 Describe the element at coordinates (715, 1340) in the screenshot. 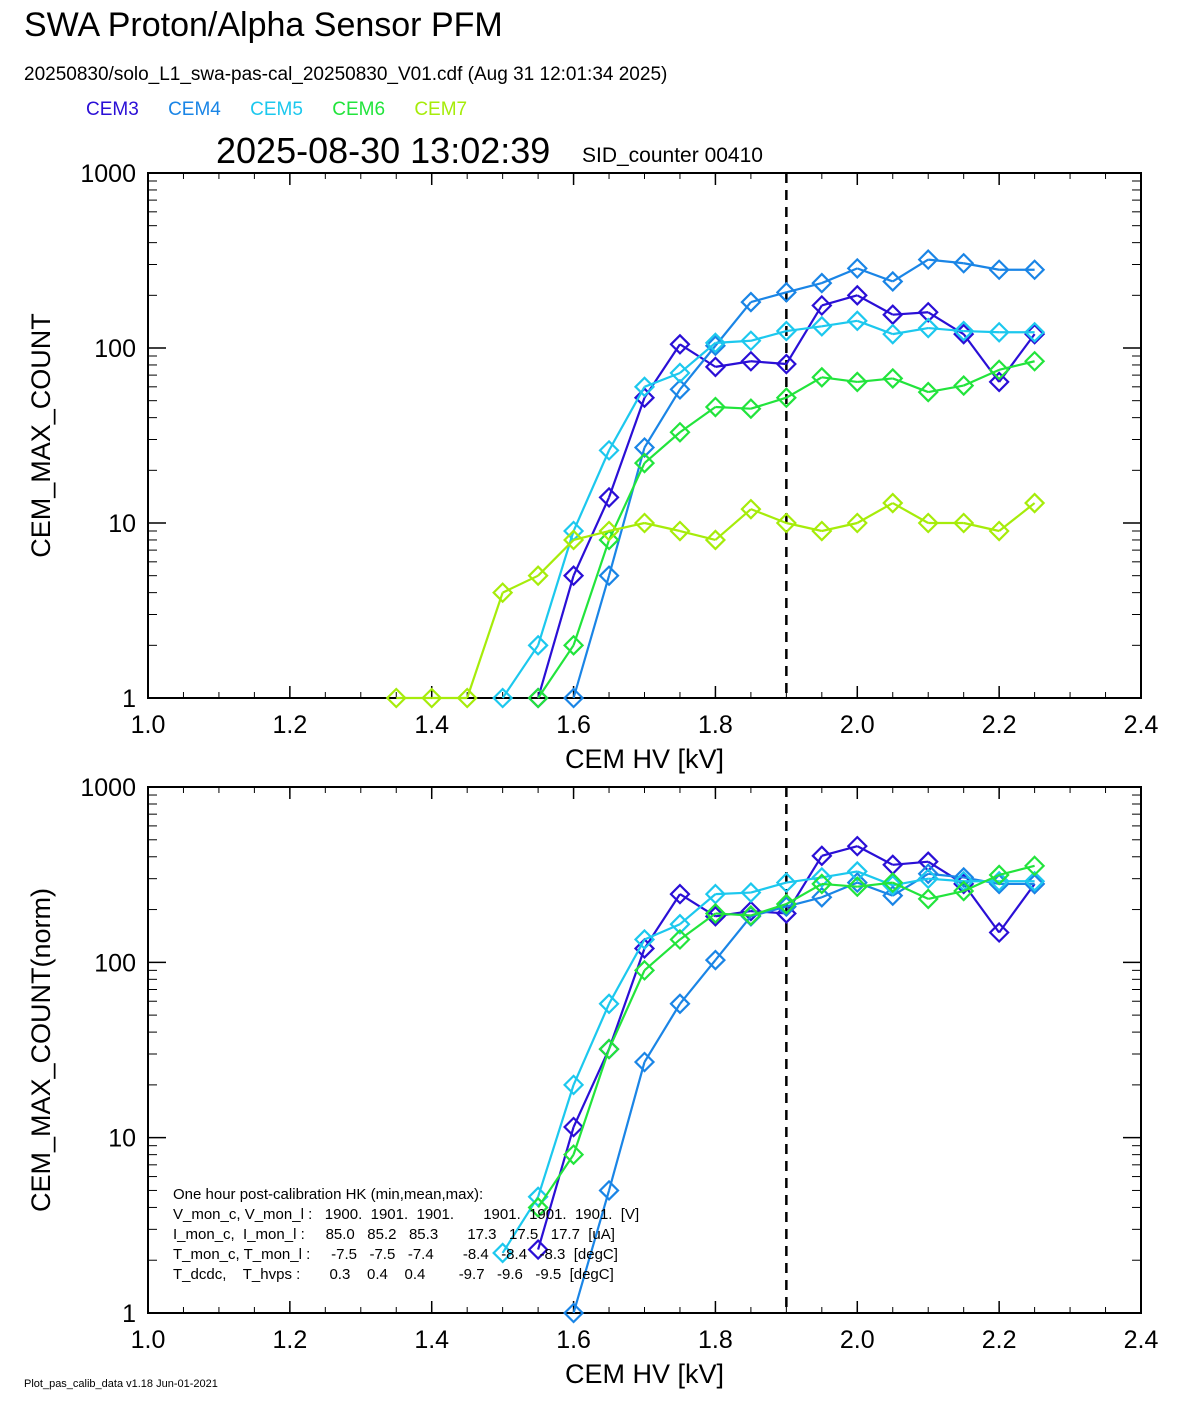

I see `panel2-x-tick-label: 1.8` at that location.